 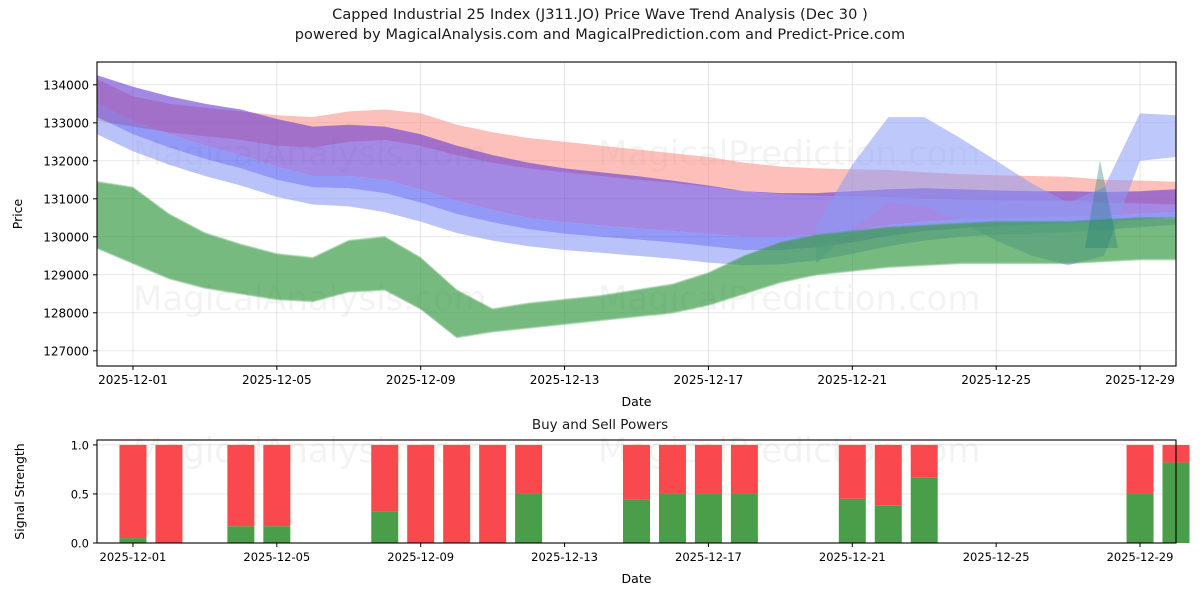 What do you see at coordinates (421, 380) in the screenshot?
I see `price-x-tick-label: 2025-12-09` at bounding box center [421, 380].